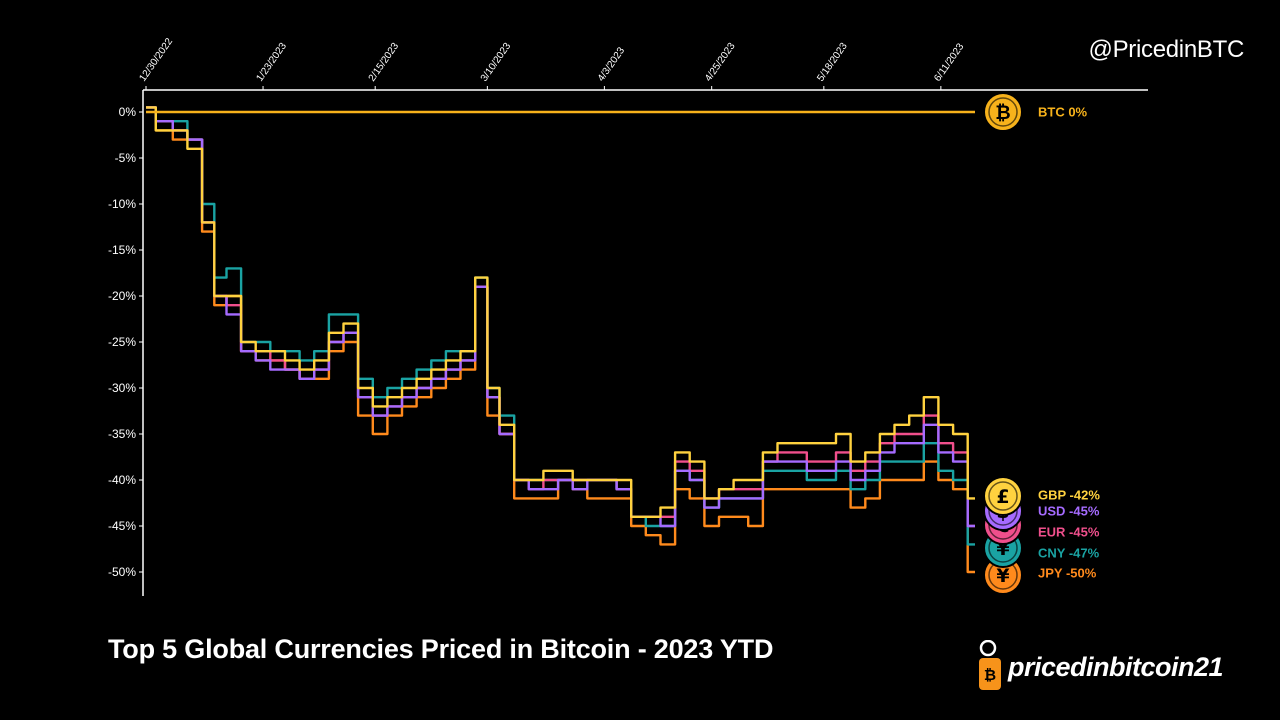 The height and width of the screenshot is (720, 1280). Describe the element at coordinates (612, 64) in the screenshot. I see `x-tick-label: 4/3/2023` at that location.